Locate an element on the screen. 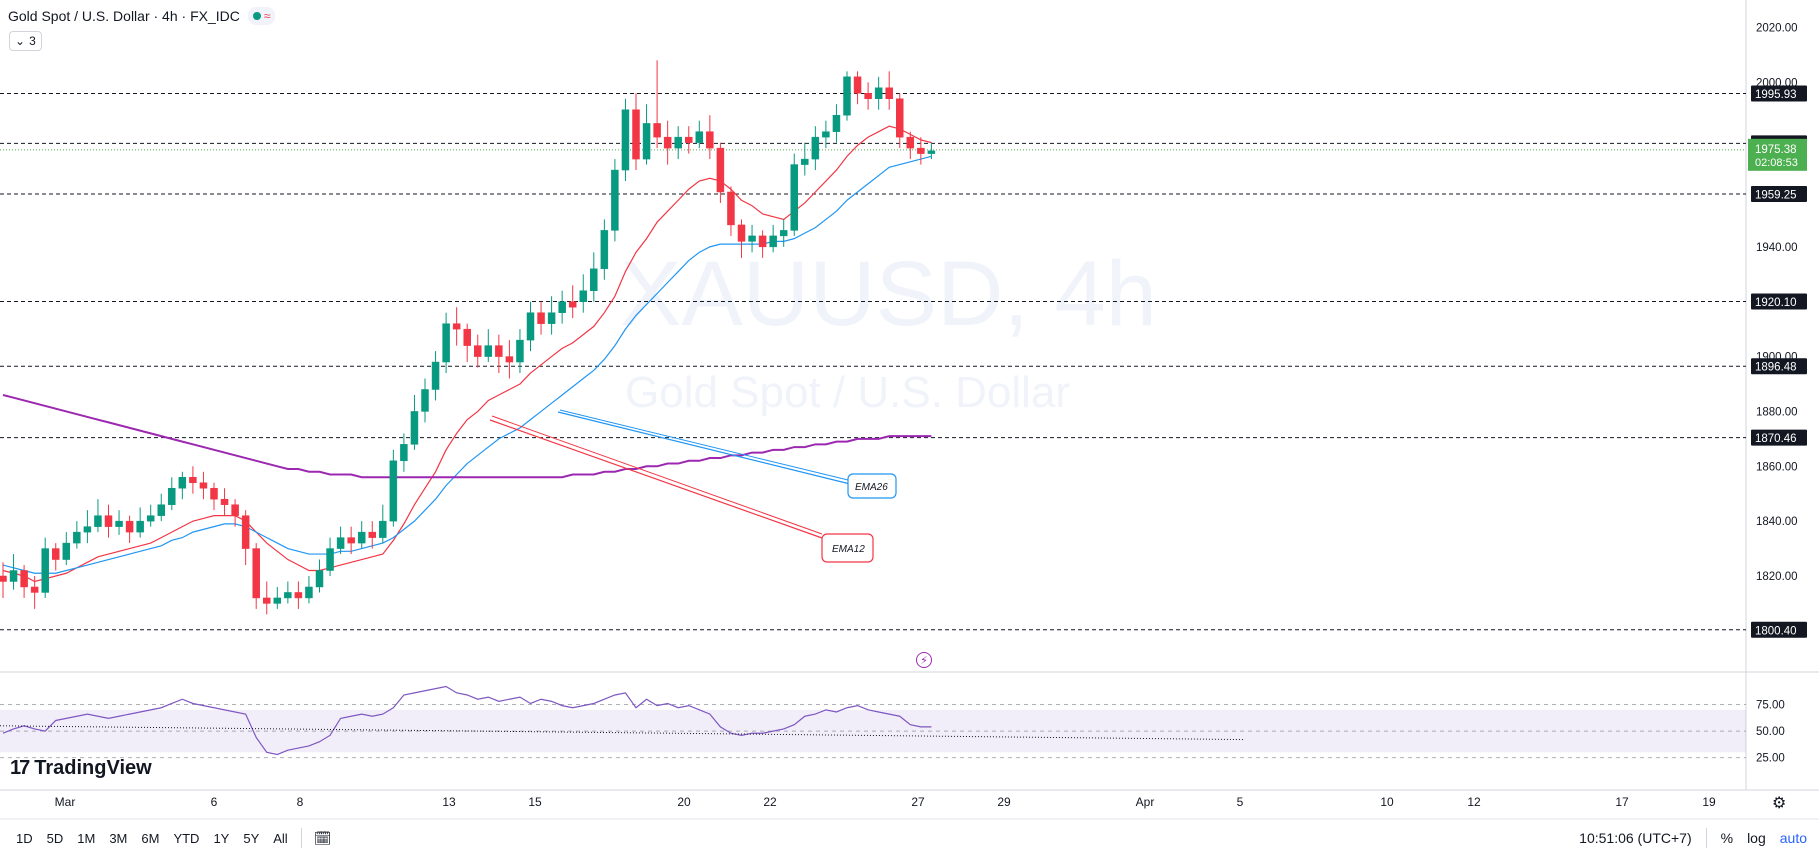 This screenshot has height=861, width=1819. auto-scale-button: auto is located at coordinates (1793, 838).